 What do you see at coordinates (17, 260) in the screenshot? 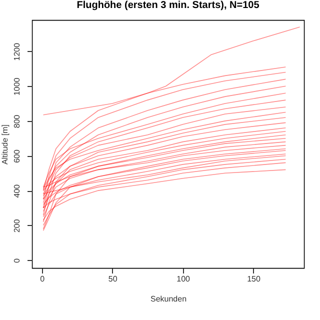
I see `y-tick-label: 0` at bounding box center [17, 260].